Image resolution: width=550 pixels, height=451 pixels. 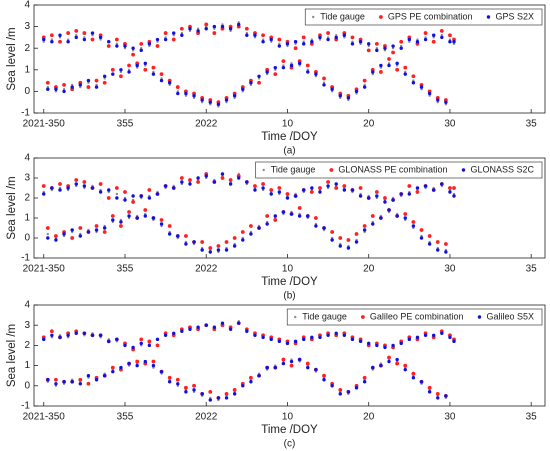 I want to click on legend-label: Tide gauge, so click(x=324, y=316).